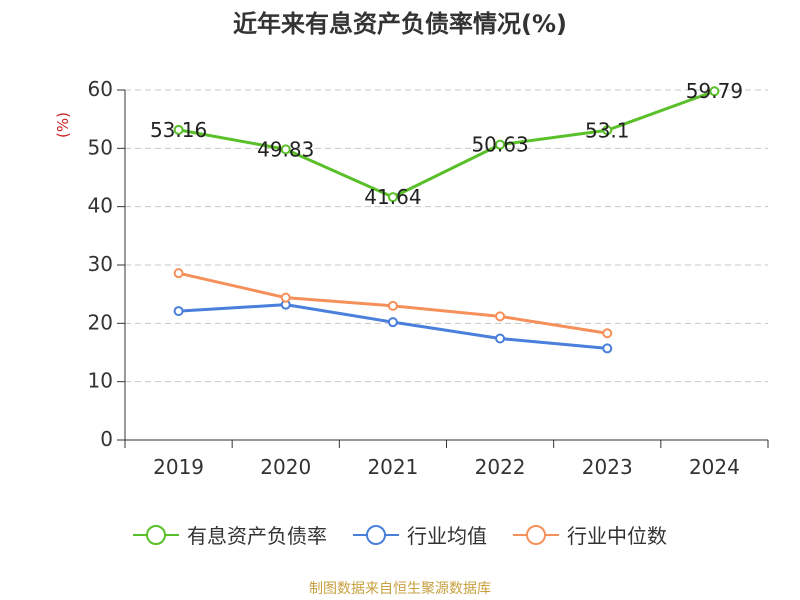  I want to click on data-label: 41.64, so click(392, 197).